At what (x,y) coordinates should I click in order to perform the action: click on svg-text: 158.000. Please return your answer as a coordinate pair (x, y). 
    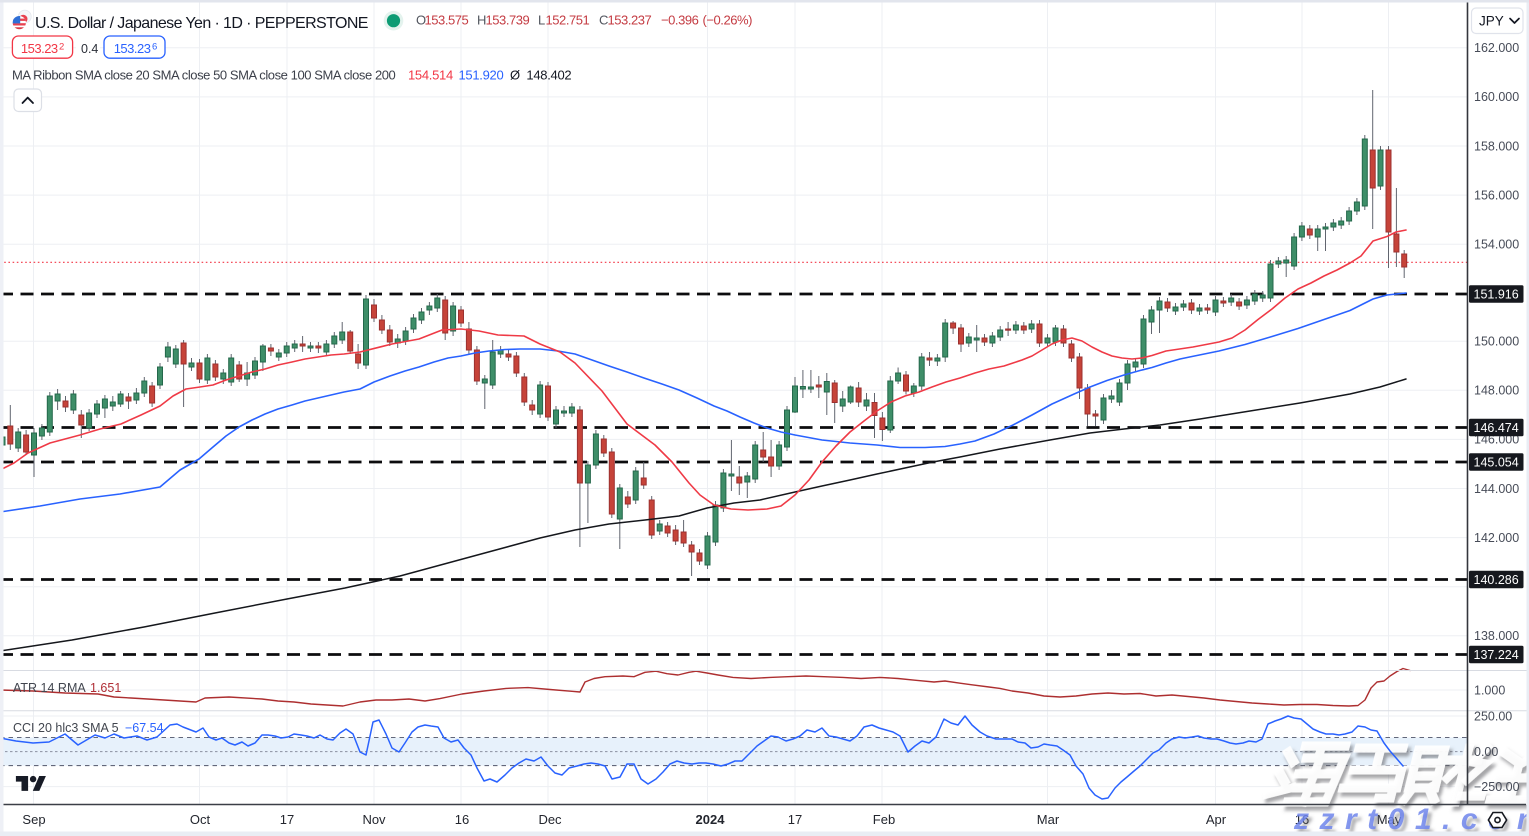
    Looking at the image, I should click on (1496, 146).